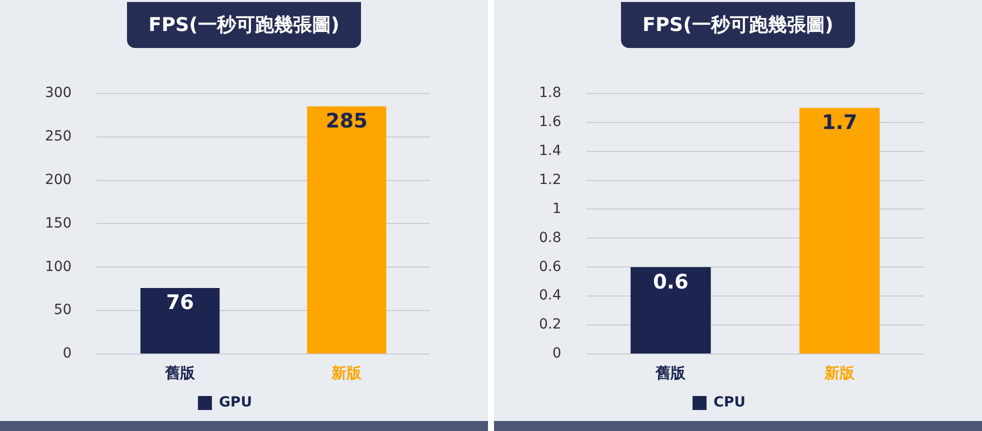  What do you see at coordinates (235, 402) in the screenshot?
I see `legend-label: GPU` at bounding box center [235, 402].